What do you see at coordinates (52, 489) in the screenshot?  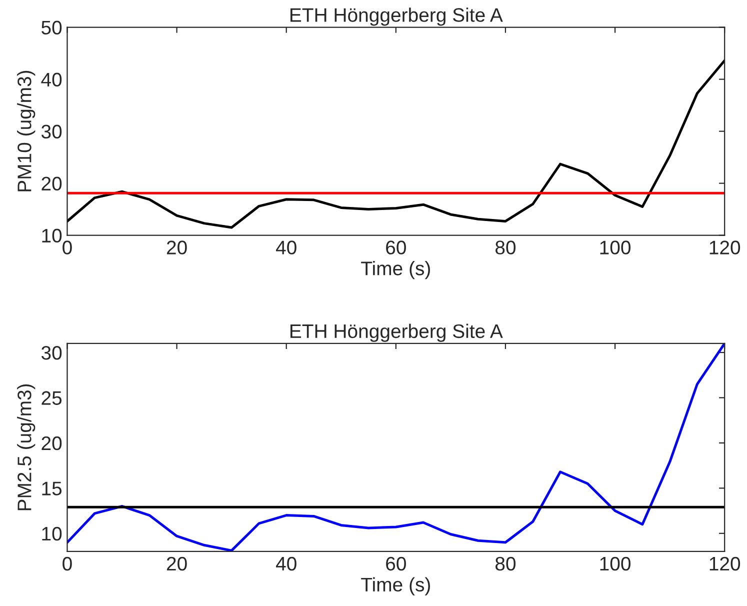 I see `y-tick-label: 15` at bounding box center [52, 489].